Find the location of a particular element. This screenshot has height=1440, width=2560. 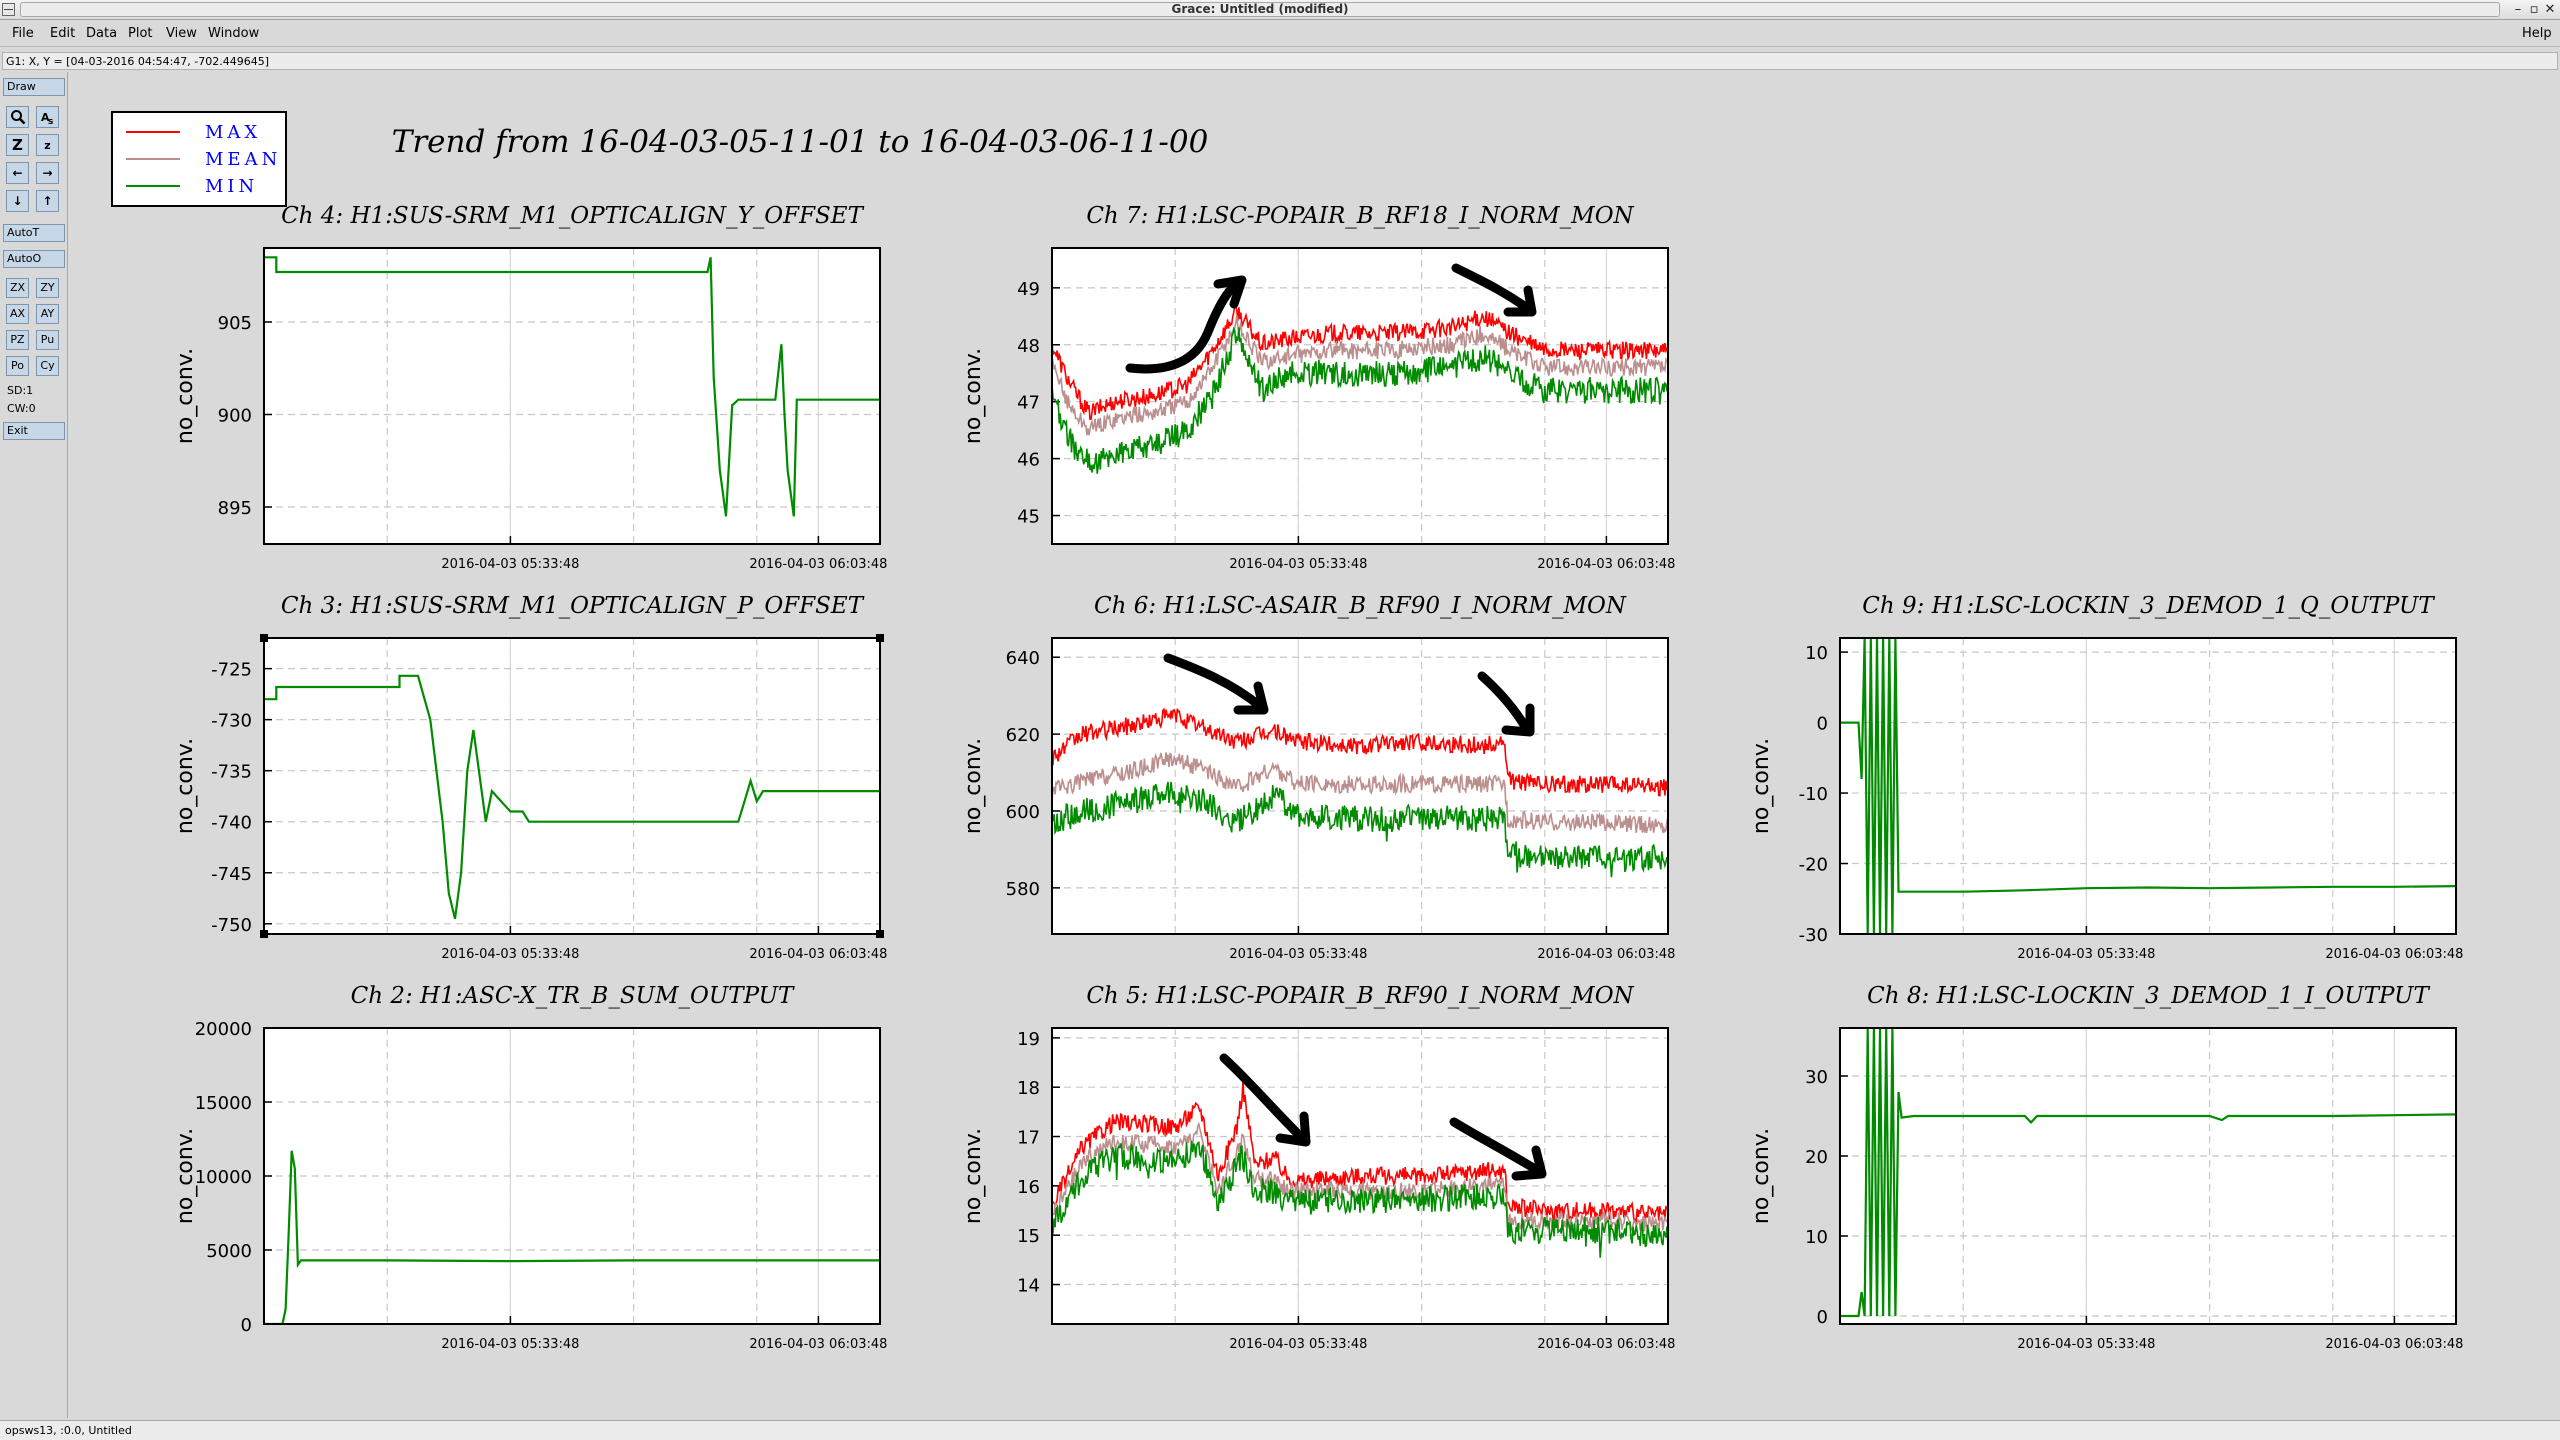

cy-button: Cy is located at coordinates (47, 366).